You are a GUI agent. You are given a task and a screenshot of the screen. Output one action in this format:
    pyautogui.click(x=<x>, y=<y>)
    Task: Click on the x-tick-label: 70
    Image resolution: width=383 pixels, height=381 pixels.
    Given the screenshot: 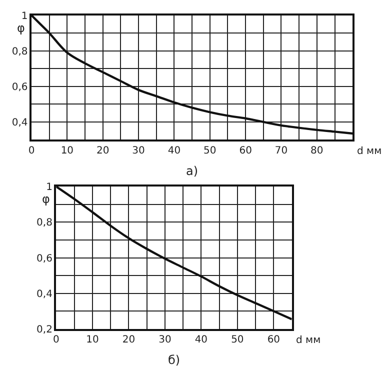 What is the action you would take?
    pyautogui.click(x=281, y=150)
    